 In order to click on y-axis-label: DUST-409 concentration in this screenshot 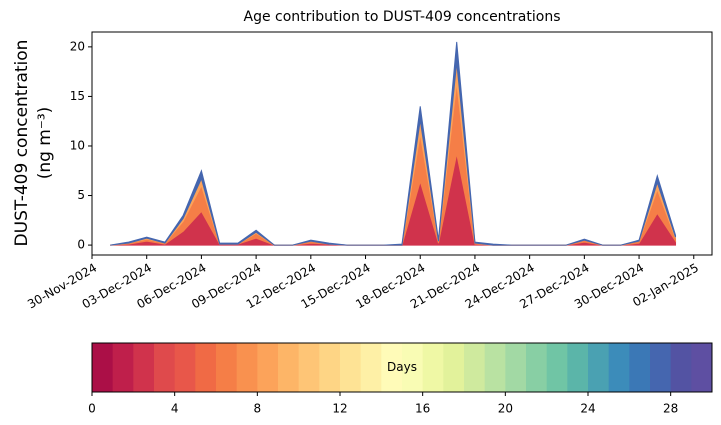, I will do `click(22, 143)`.